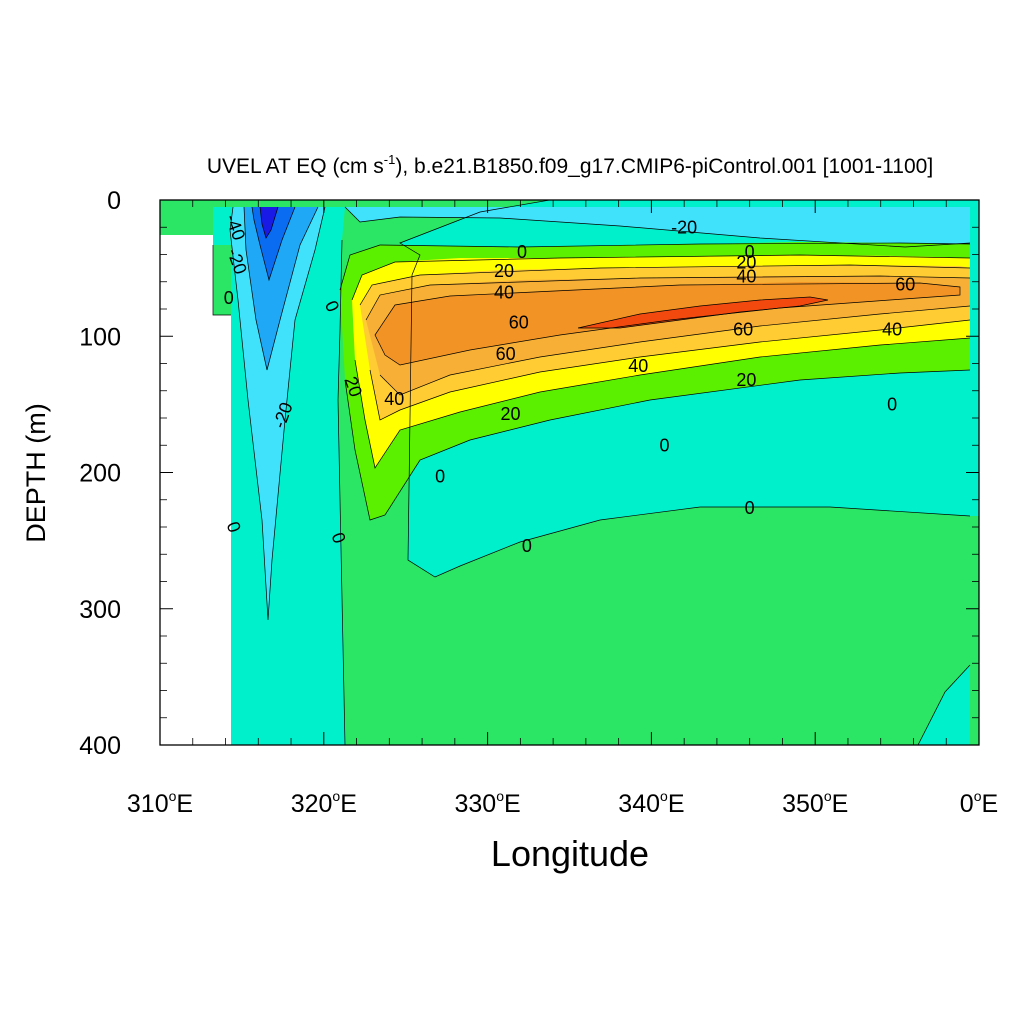 The width and height of the screenshot is (1024, 1024). I want to click on contour-label: -20, so click(684, 227).